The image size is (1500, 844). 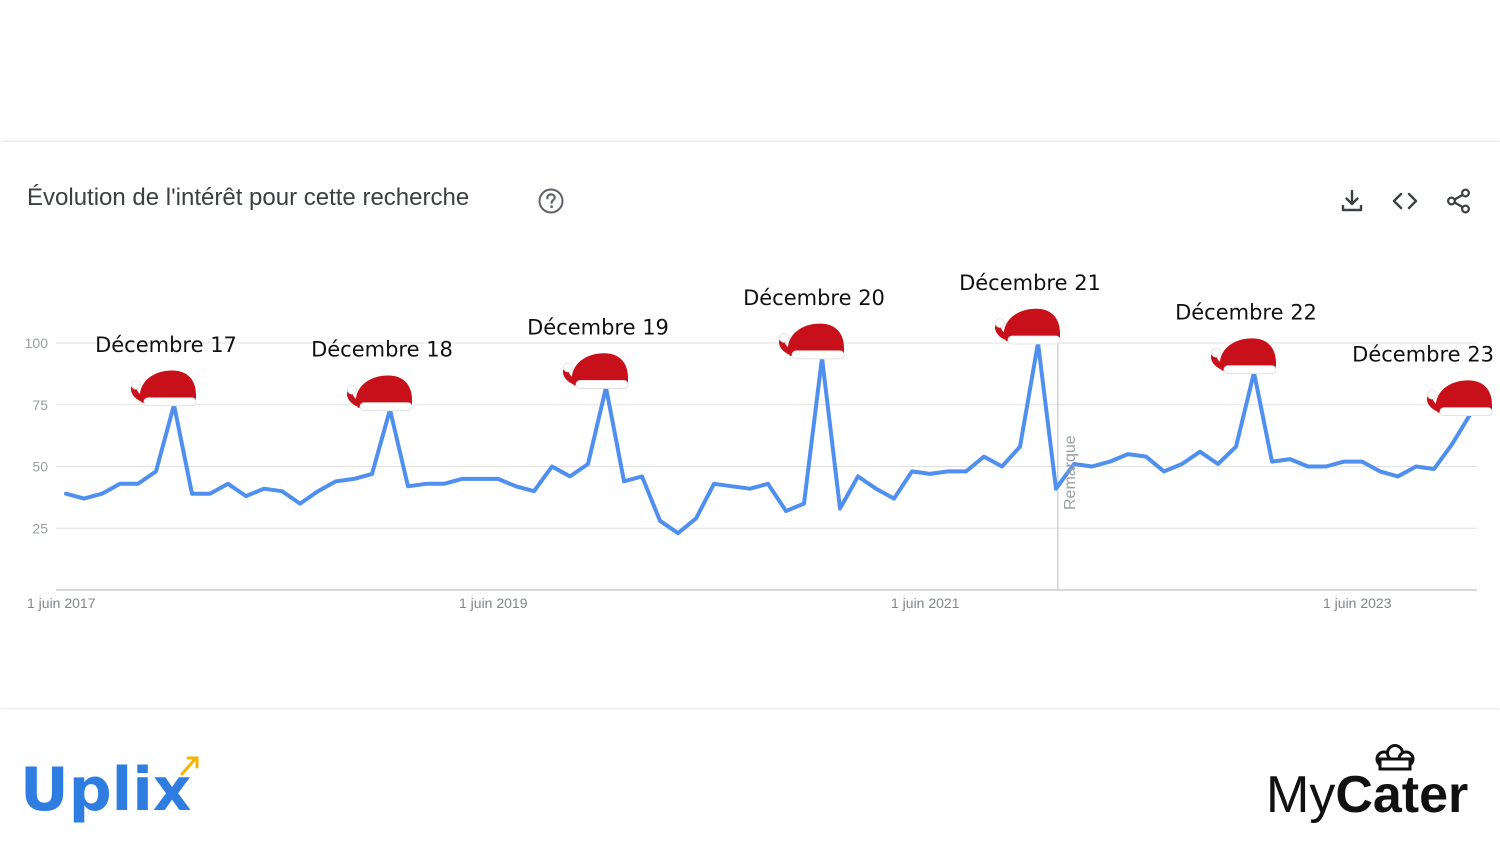 I want to click on annotation-label: Décembre 23, so click(x=1423, y=355).